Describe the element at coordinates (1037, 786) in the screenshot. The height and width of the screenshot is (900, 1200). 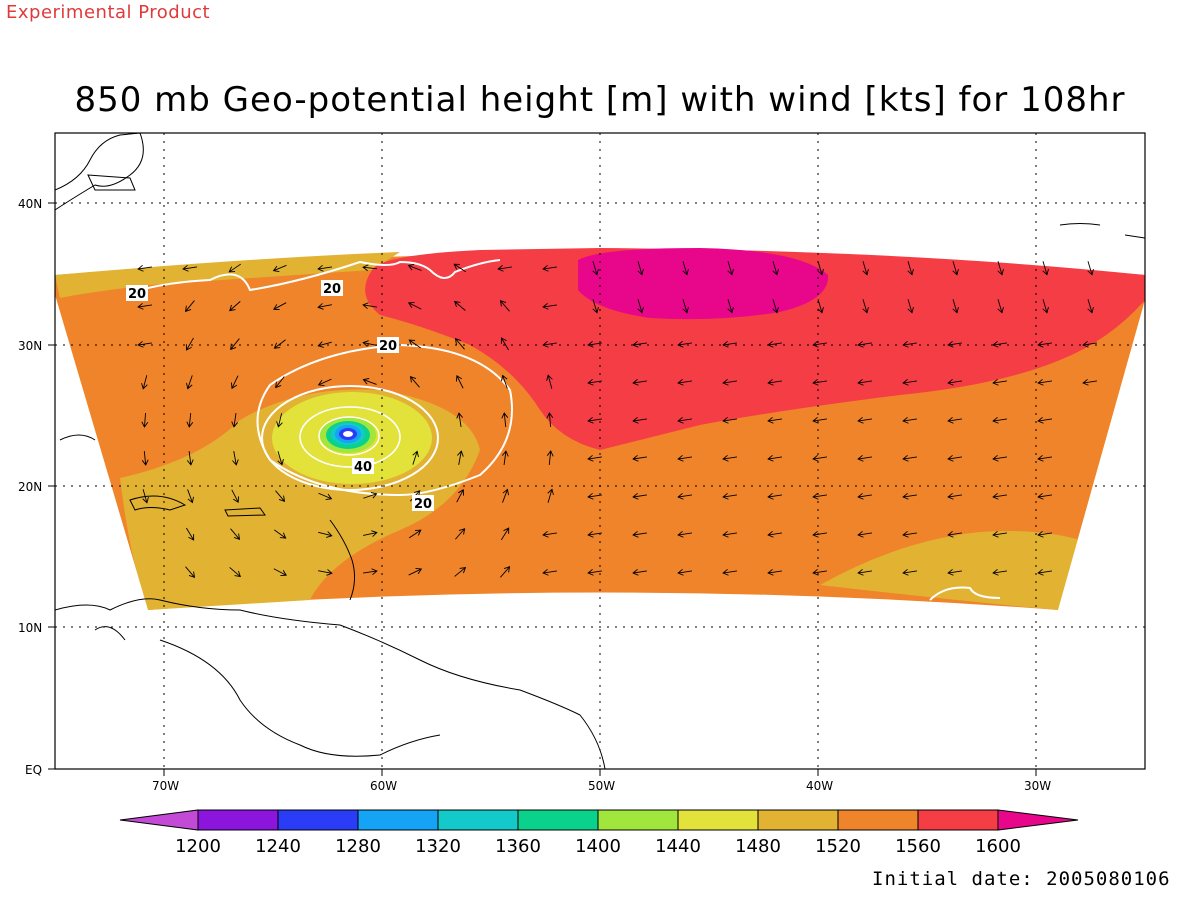
I see `lon-tick-label: 30W` at that location.